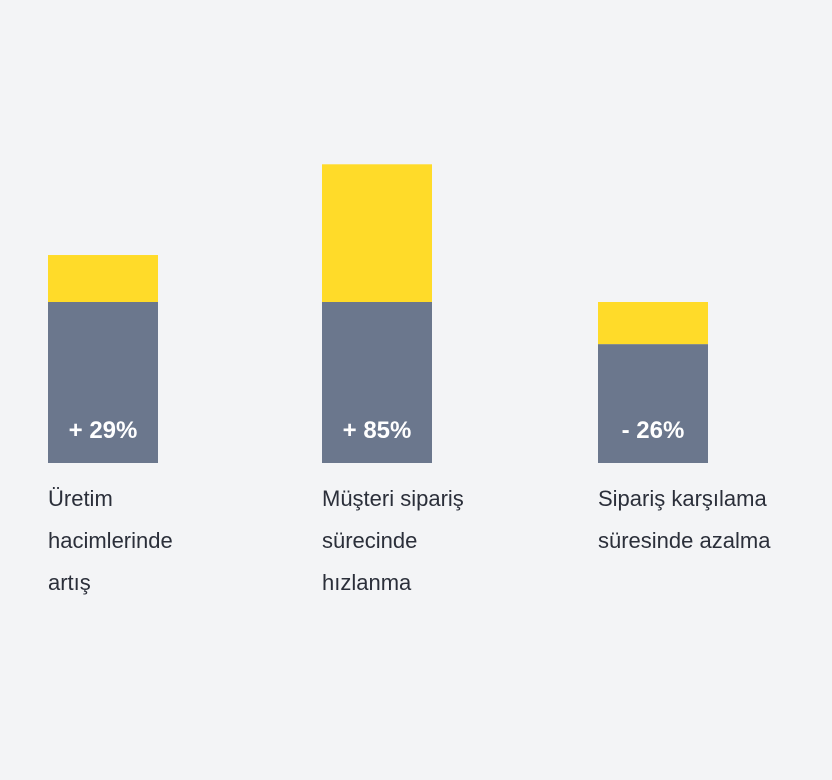 The image size is (832, 780). What do you see at coordinates (103, 430) in the screenshot?
I see `value-label: + 29%` at bounding box center [103, 430].